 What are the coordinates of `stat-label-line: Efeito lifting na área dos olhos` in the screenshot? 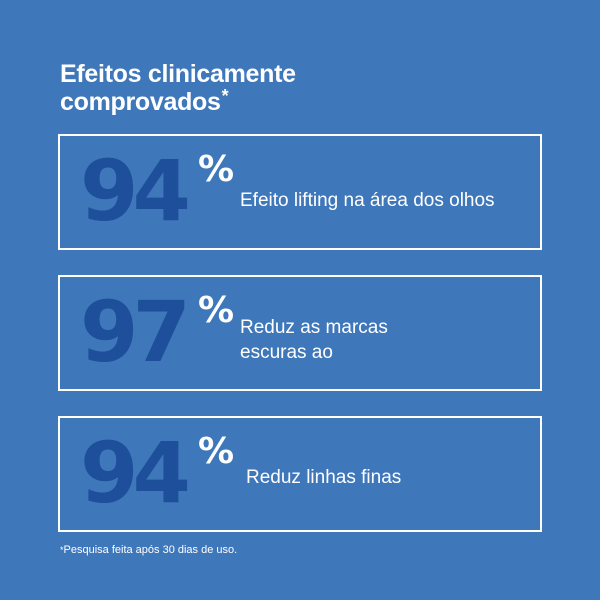 It's located at (367, 200).